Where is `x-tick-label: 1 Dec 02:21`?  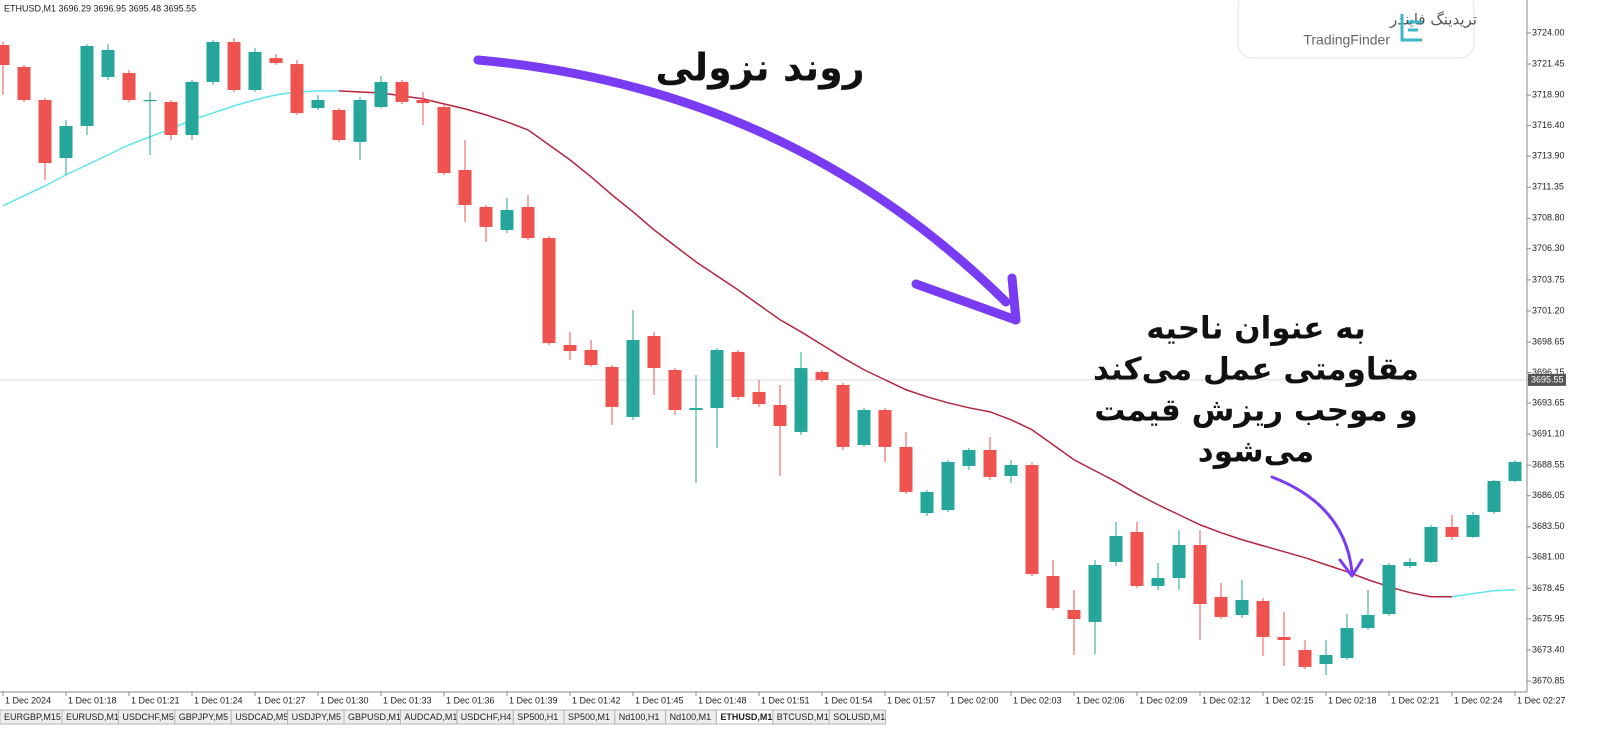 x-tick-label: 1 Dec 02:21 is located at coordinates (1415, 700).